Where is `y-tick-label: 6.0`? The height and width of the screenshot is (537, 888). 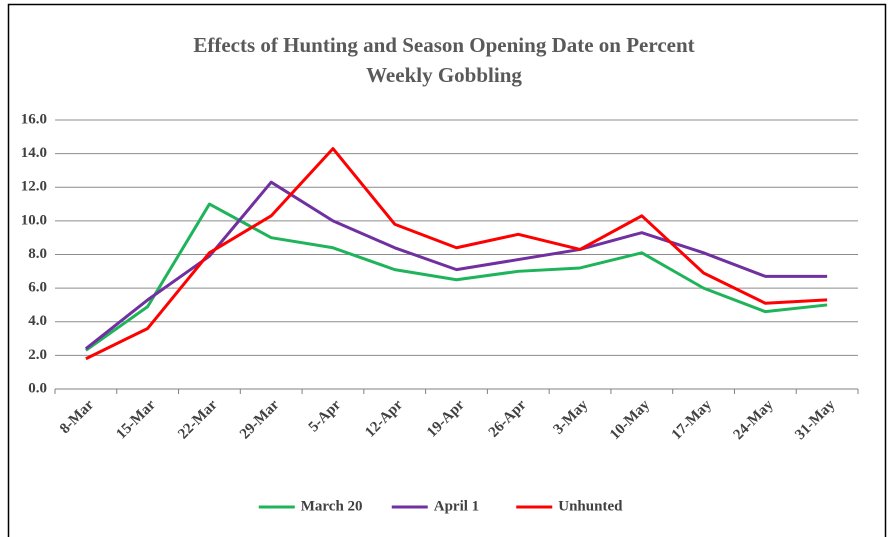 y-tick-label: 6.0 is located at coordinates (37, 288).